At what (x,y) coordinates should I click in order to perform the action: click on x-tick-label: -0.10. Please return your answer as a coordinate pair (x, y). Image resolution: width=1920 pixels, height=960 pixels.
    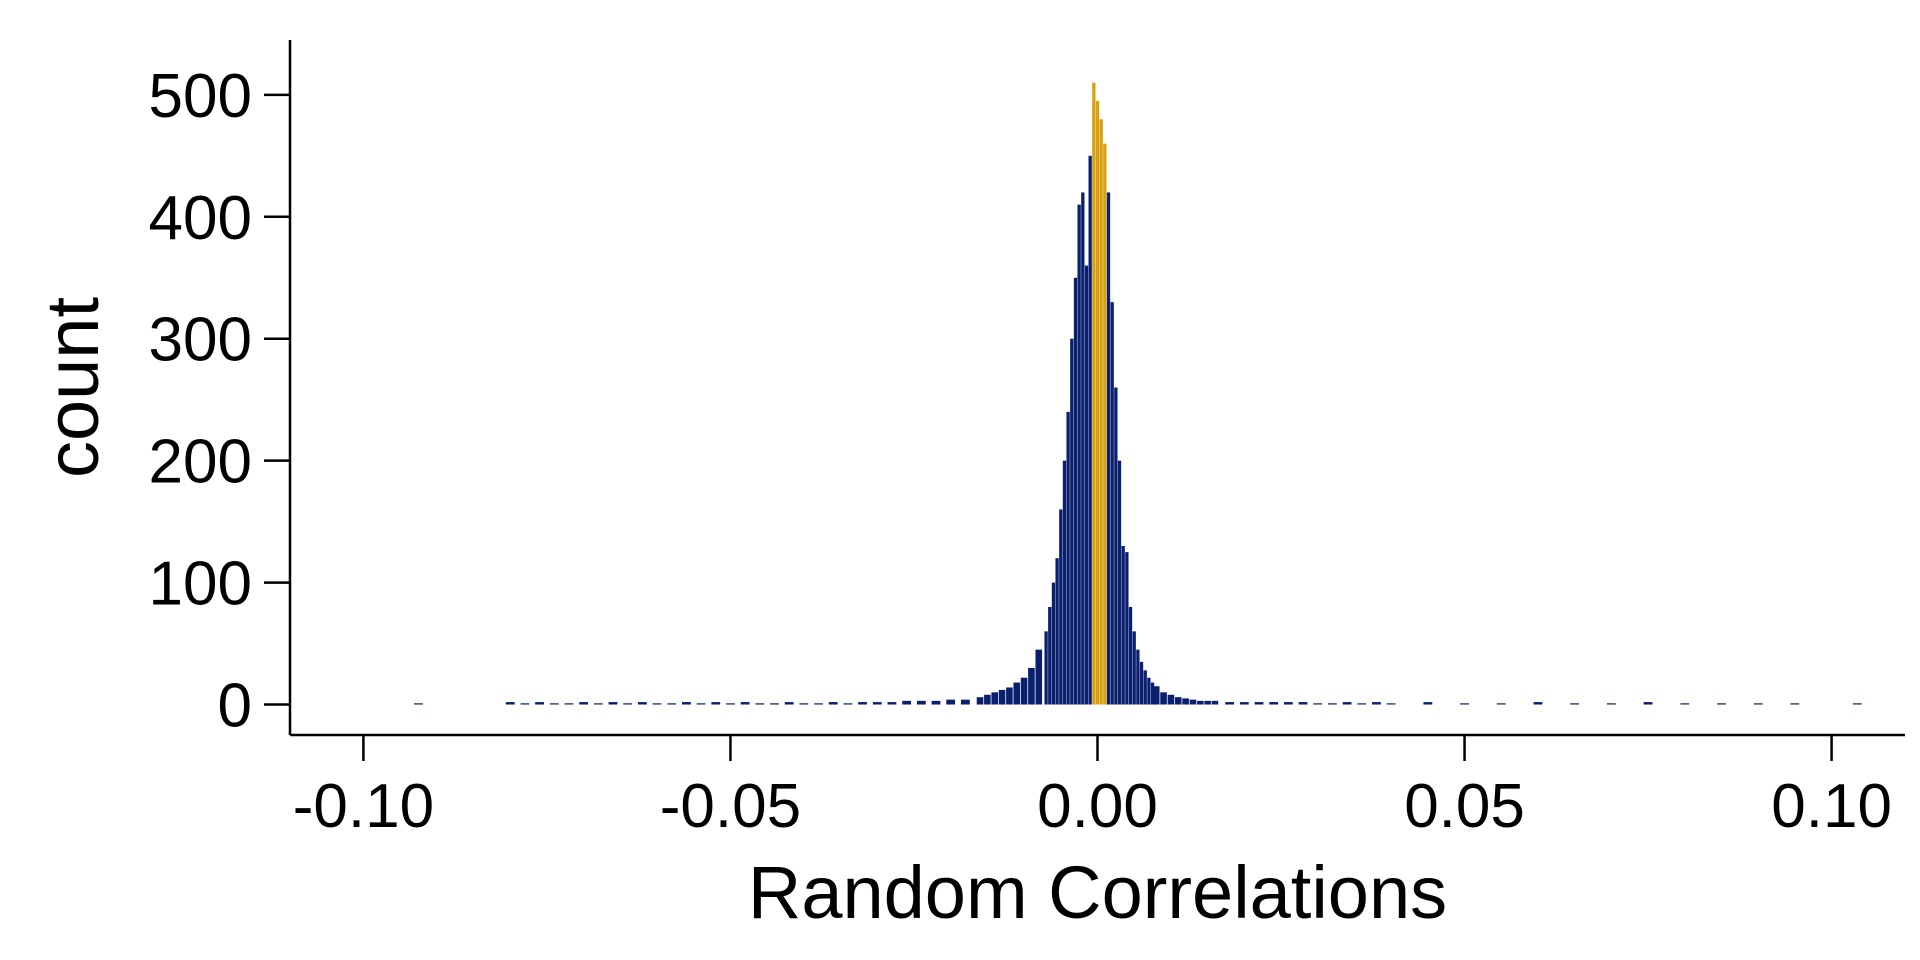
    Looking at the image, I should click on (363, 806).